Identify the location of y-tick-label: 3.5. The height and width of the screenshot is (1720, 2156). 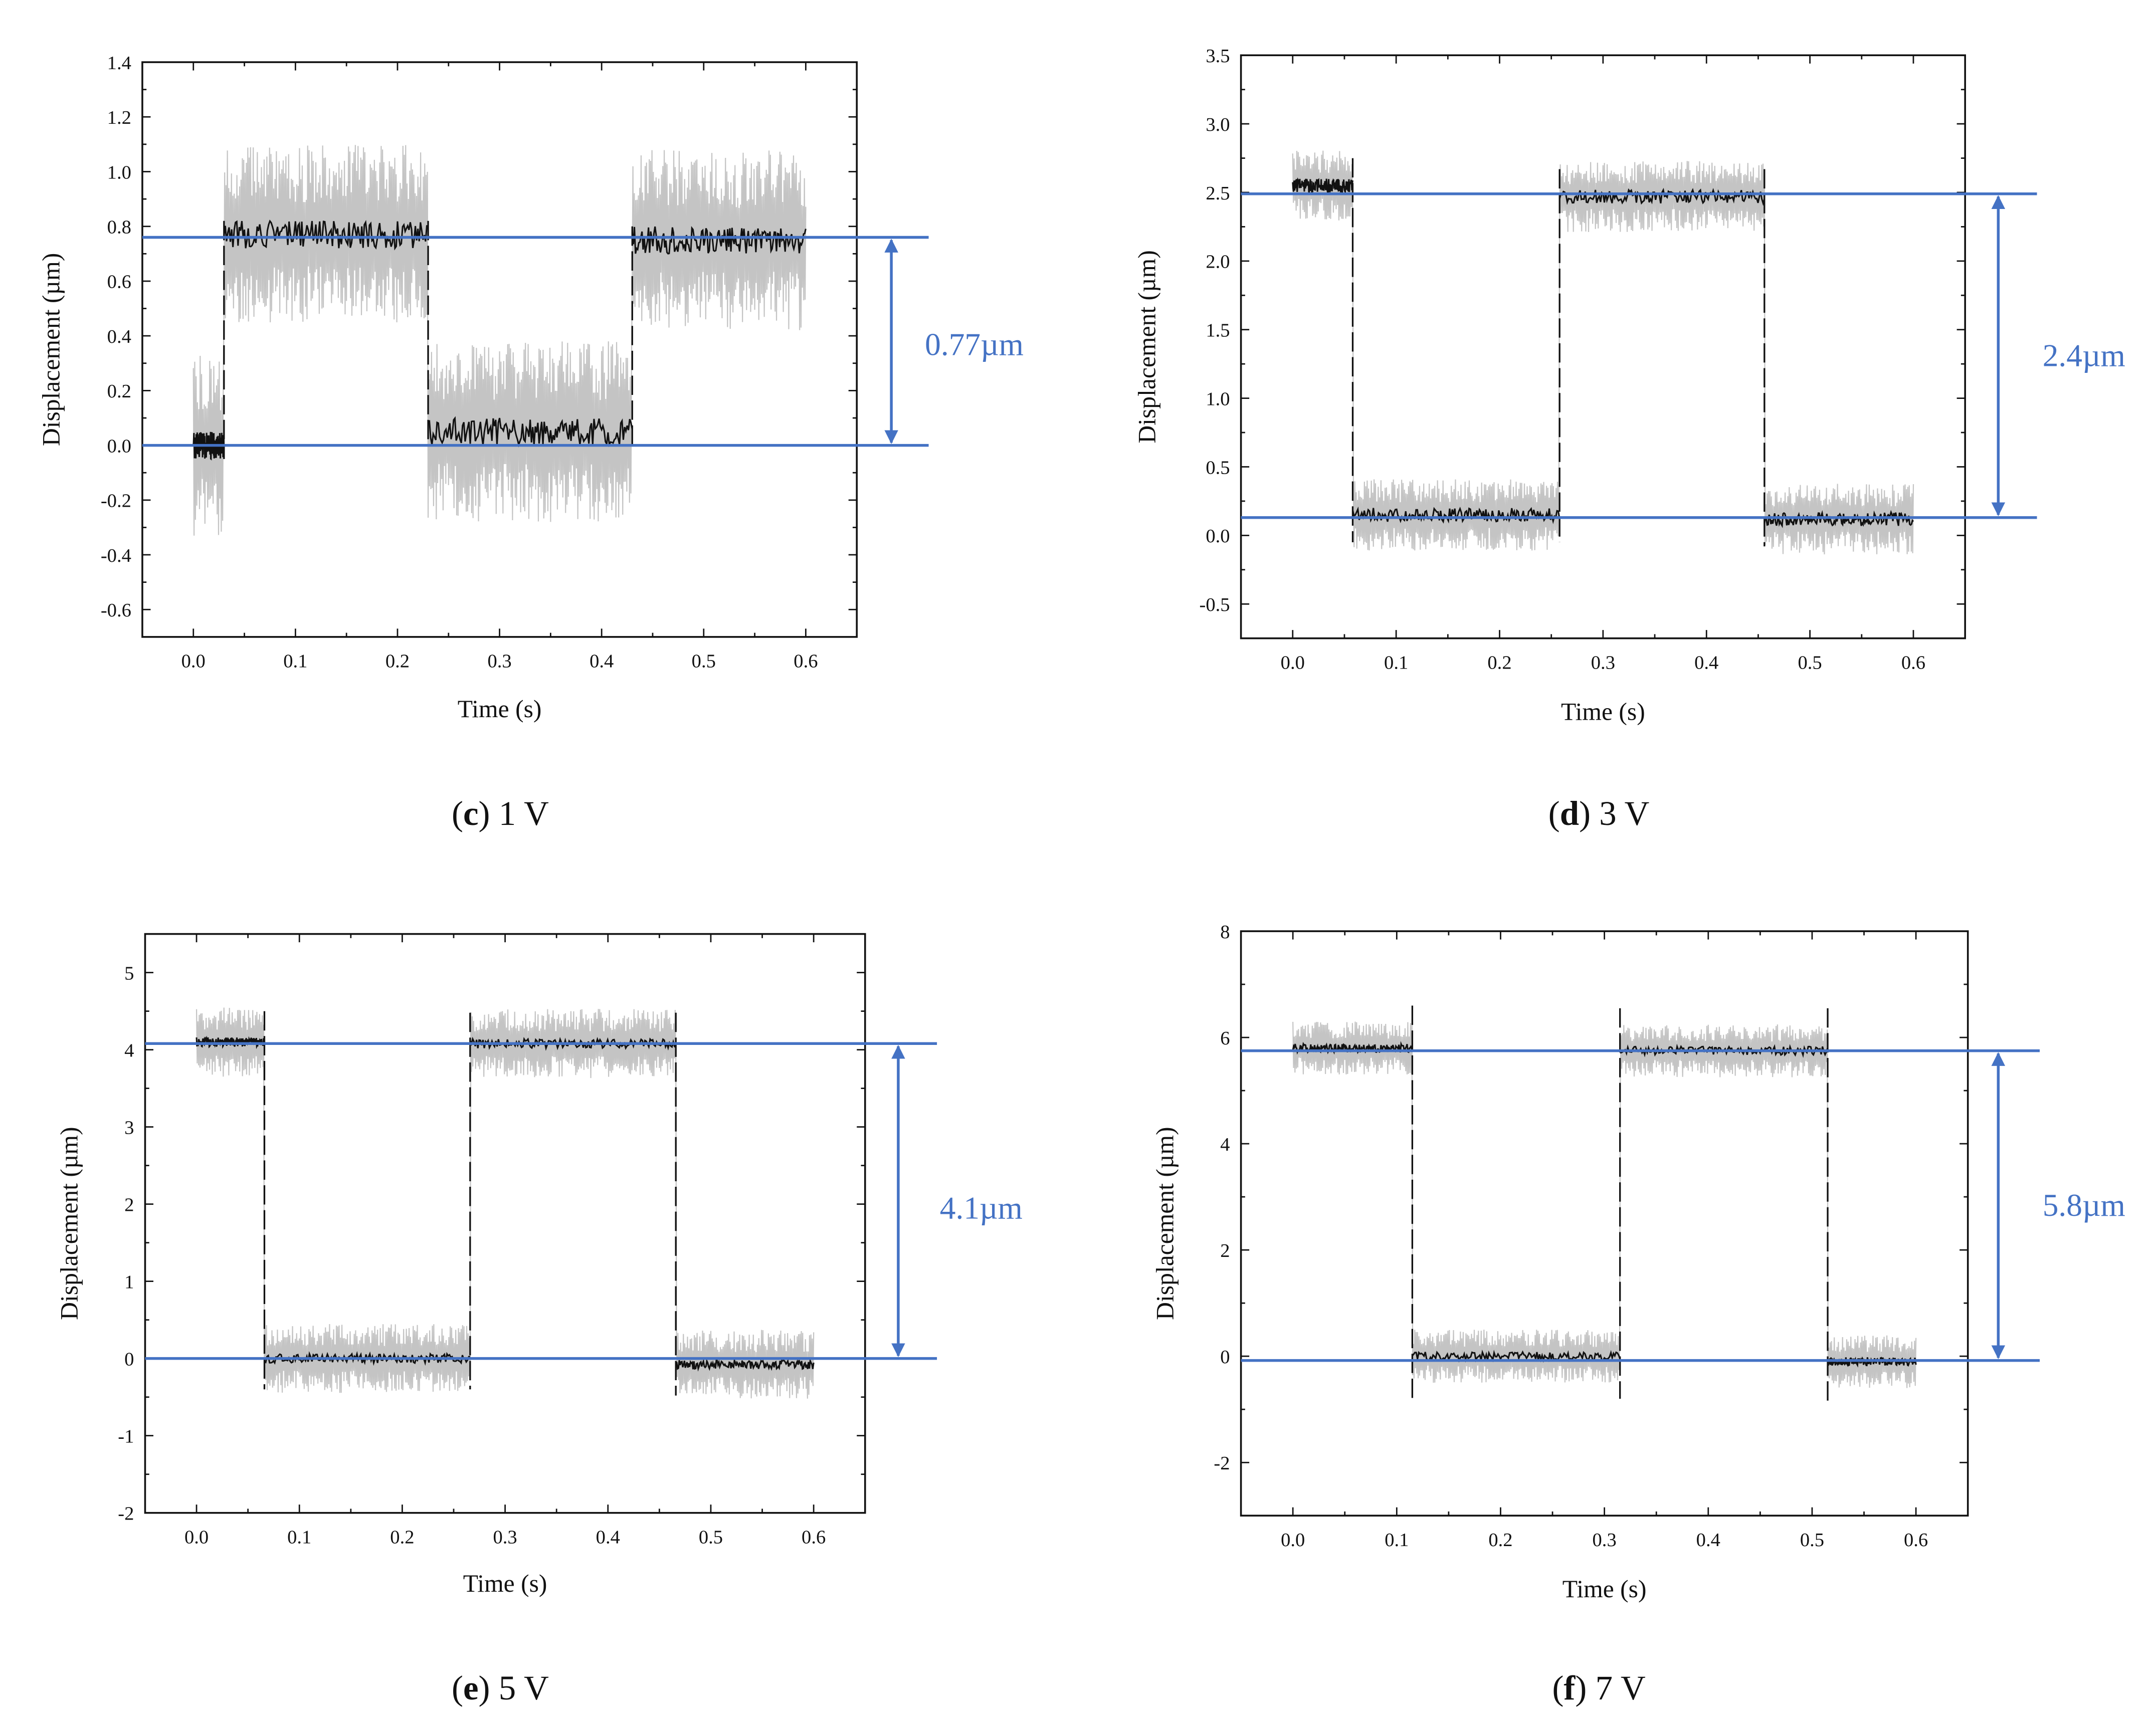
(1218, 56).